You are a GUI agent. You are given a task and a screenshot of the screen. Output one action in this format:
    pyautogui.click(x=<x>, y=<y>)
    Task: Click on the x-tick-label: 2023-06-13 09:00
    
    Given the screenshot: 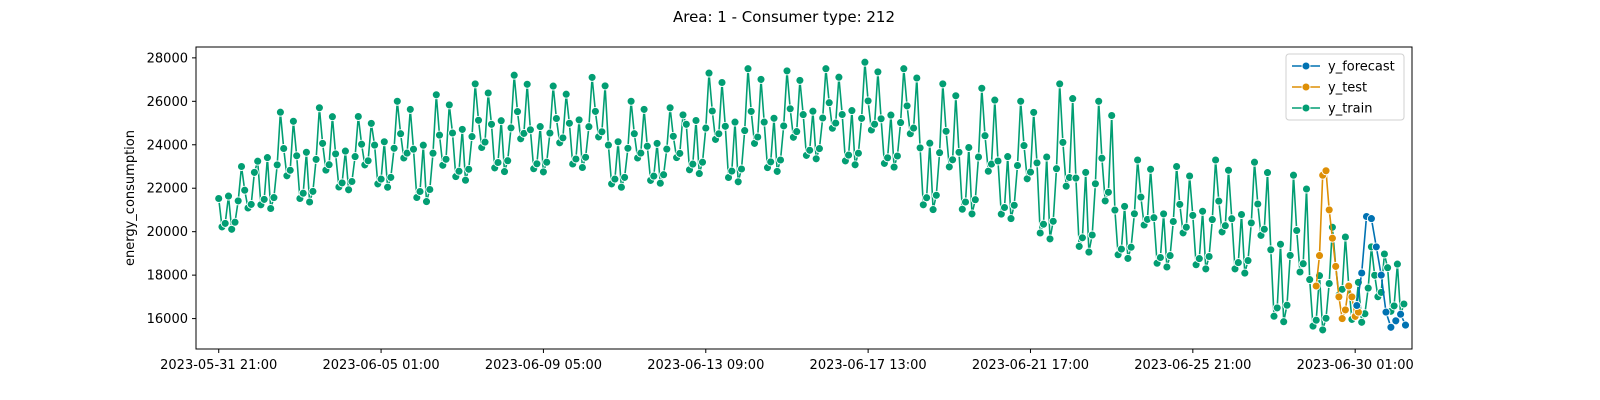 What is the action you would take?
    pyautogui.click(x=705, y=365)
    